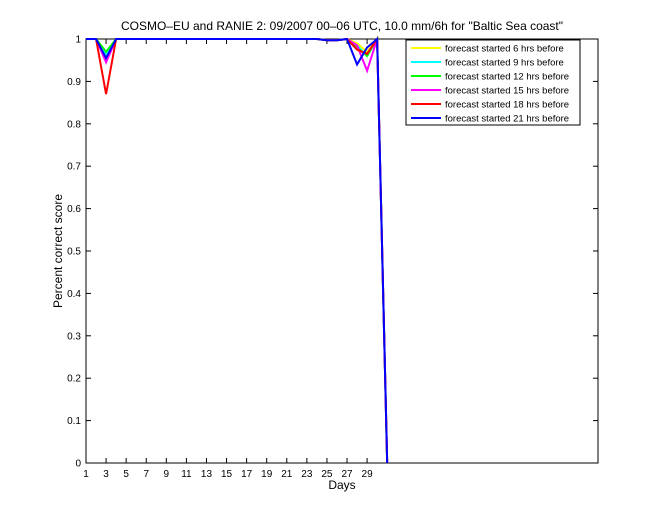  Describe the element at coordinates (347, 474) in the screenshot. I see `x-tick-label: 27` at that location.